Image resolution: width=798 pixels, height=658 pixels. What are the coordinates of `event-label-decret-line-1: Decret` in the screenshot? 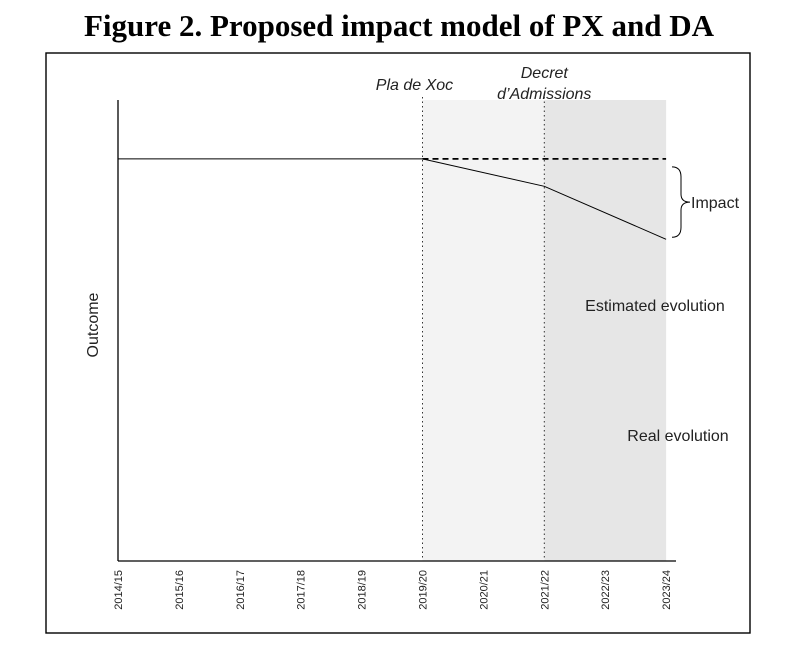 It's located at (545, 73).